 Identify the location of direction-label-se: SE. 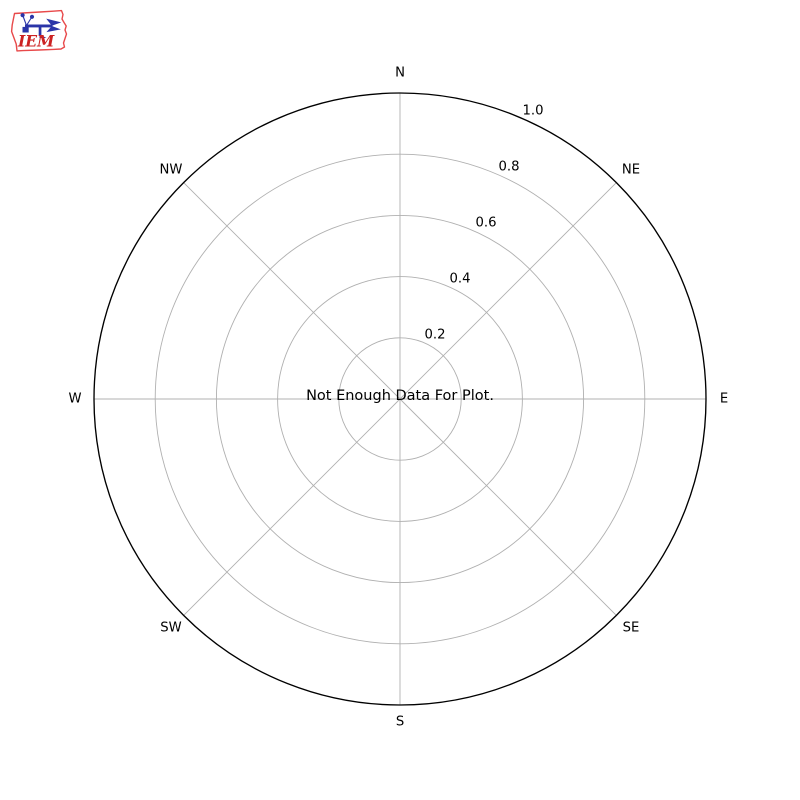
(631, 628).